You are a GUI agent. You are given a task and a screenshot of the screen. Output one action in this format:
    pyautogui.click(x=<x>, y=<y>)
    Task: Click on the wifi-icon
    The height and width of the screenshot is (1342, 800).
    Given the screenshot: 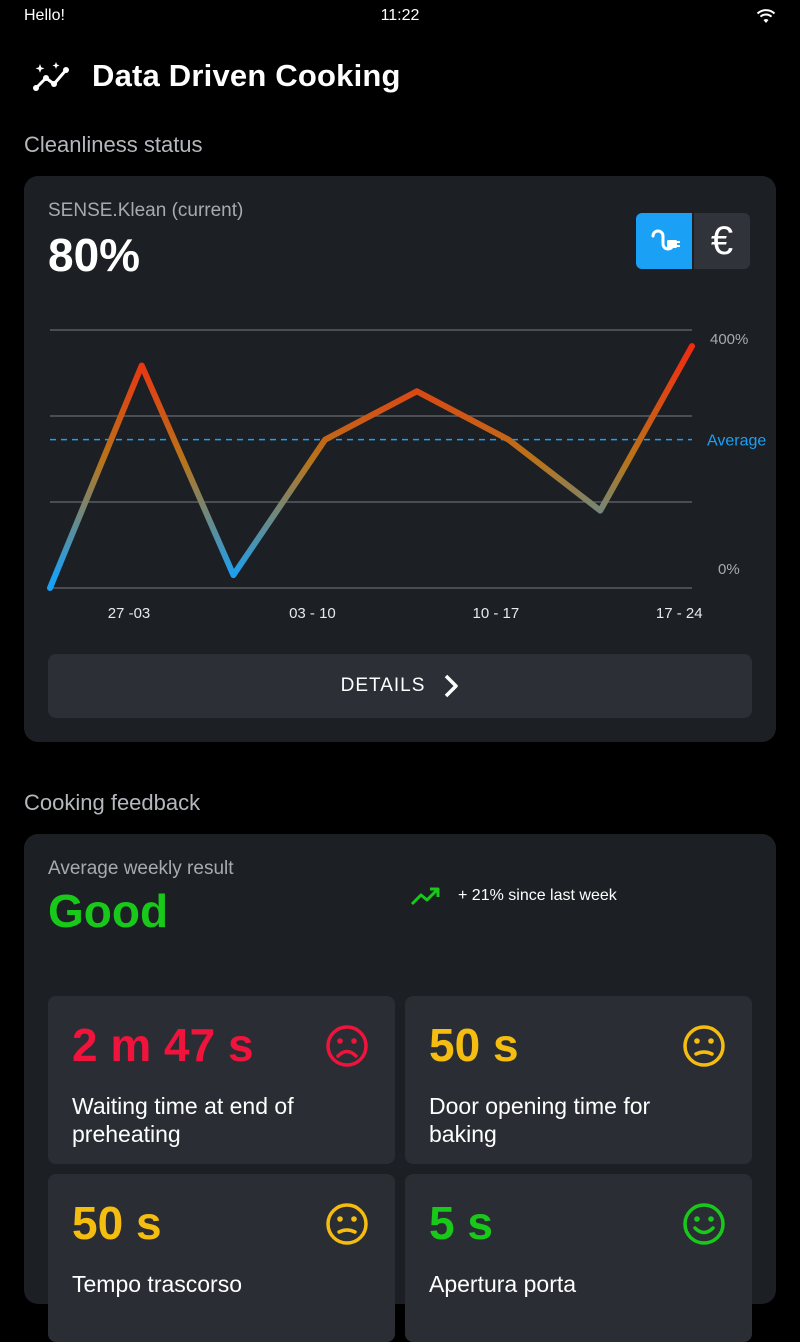 What is the action you would take?
    pyautogui.click(x=766, y=16)
    